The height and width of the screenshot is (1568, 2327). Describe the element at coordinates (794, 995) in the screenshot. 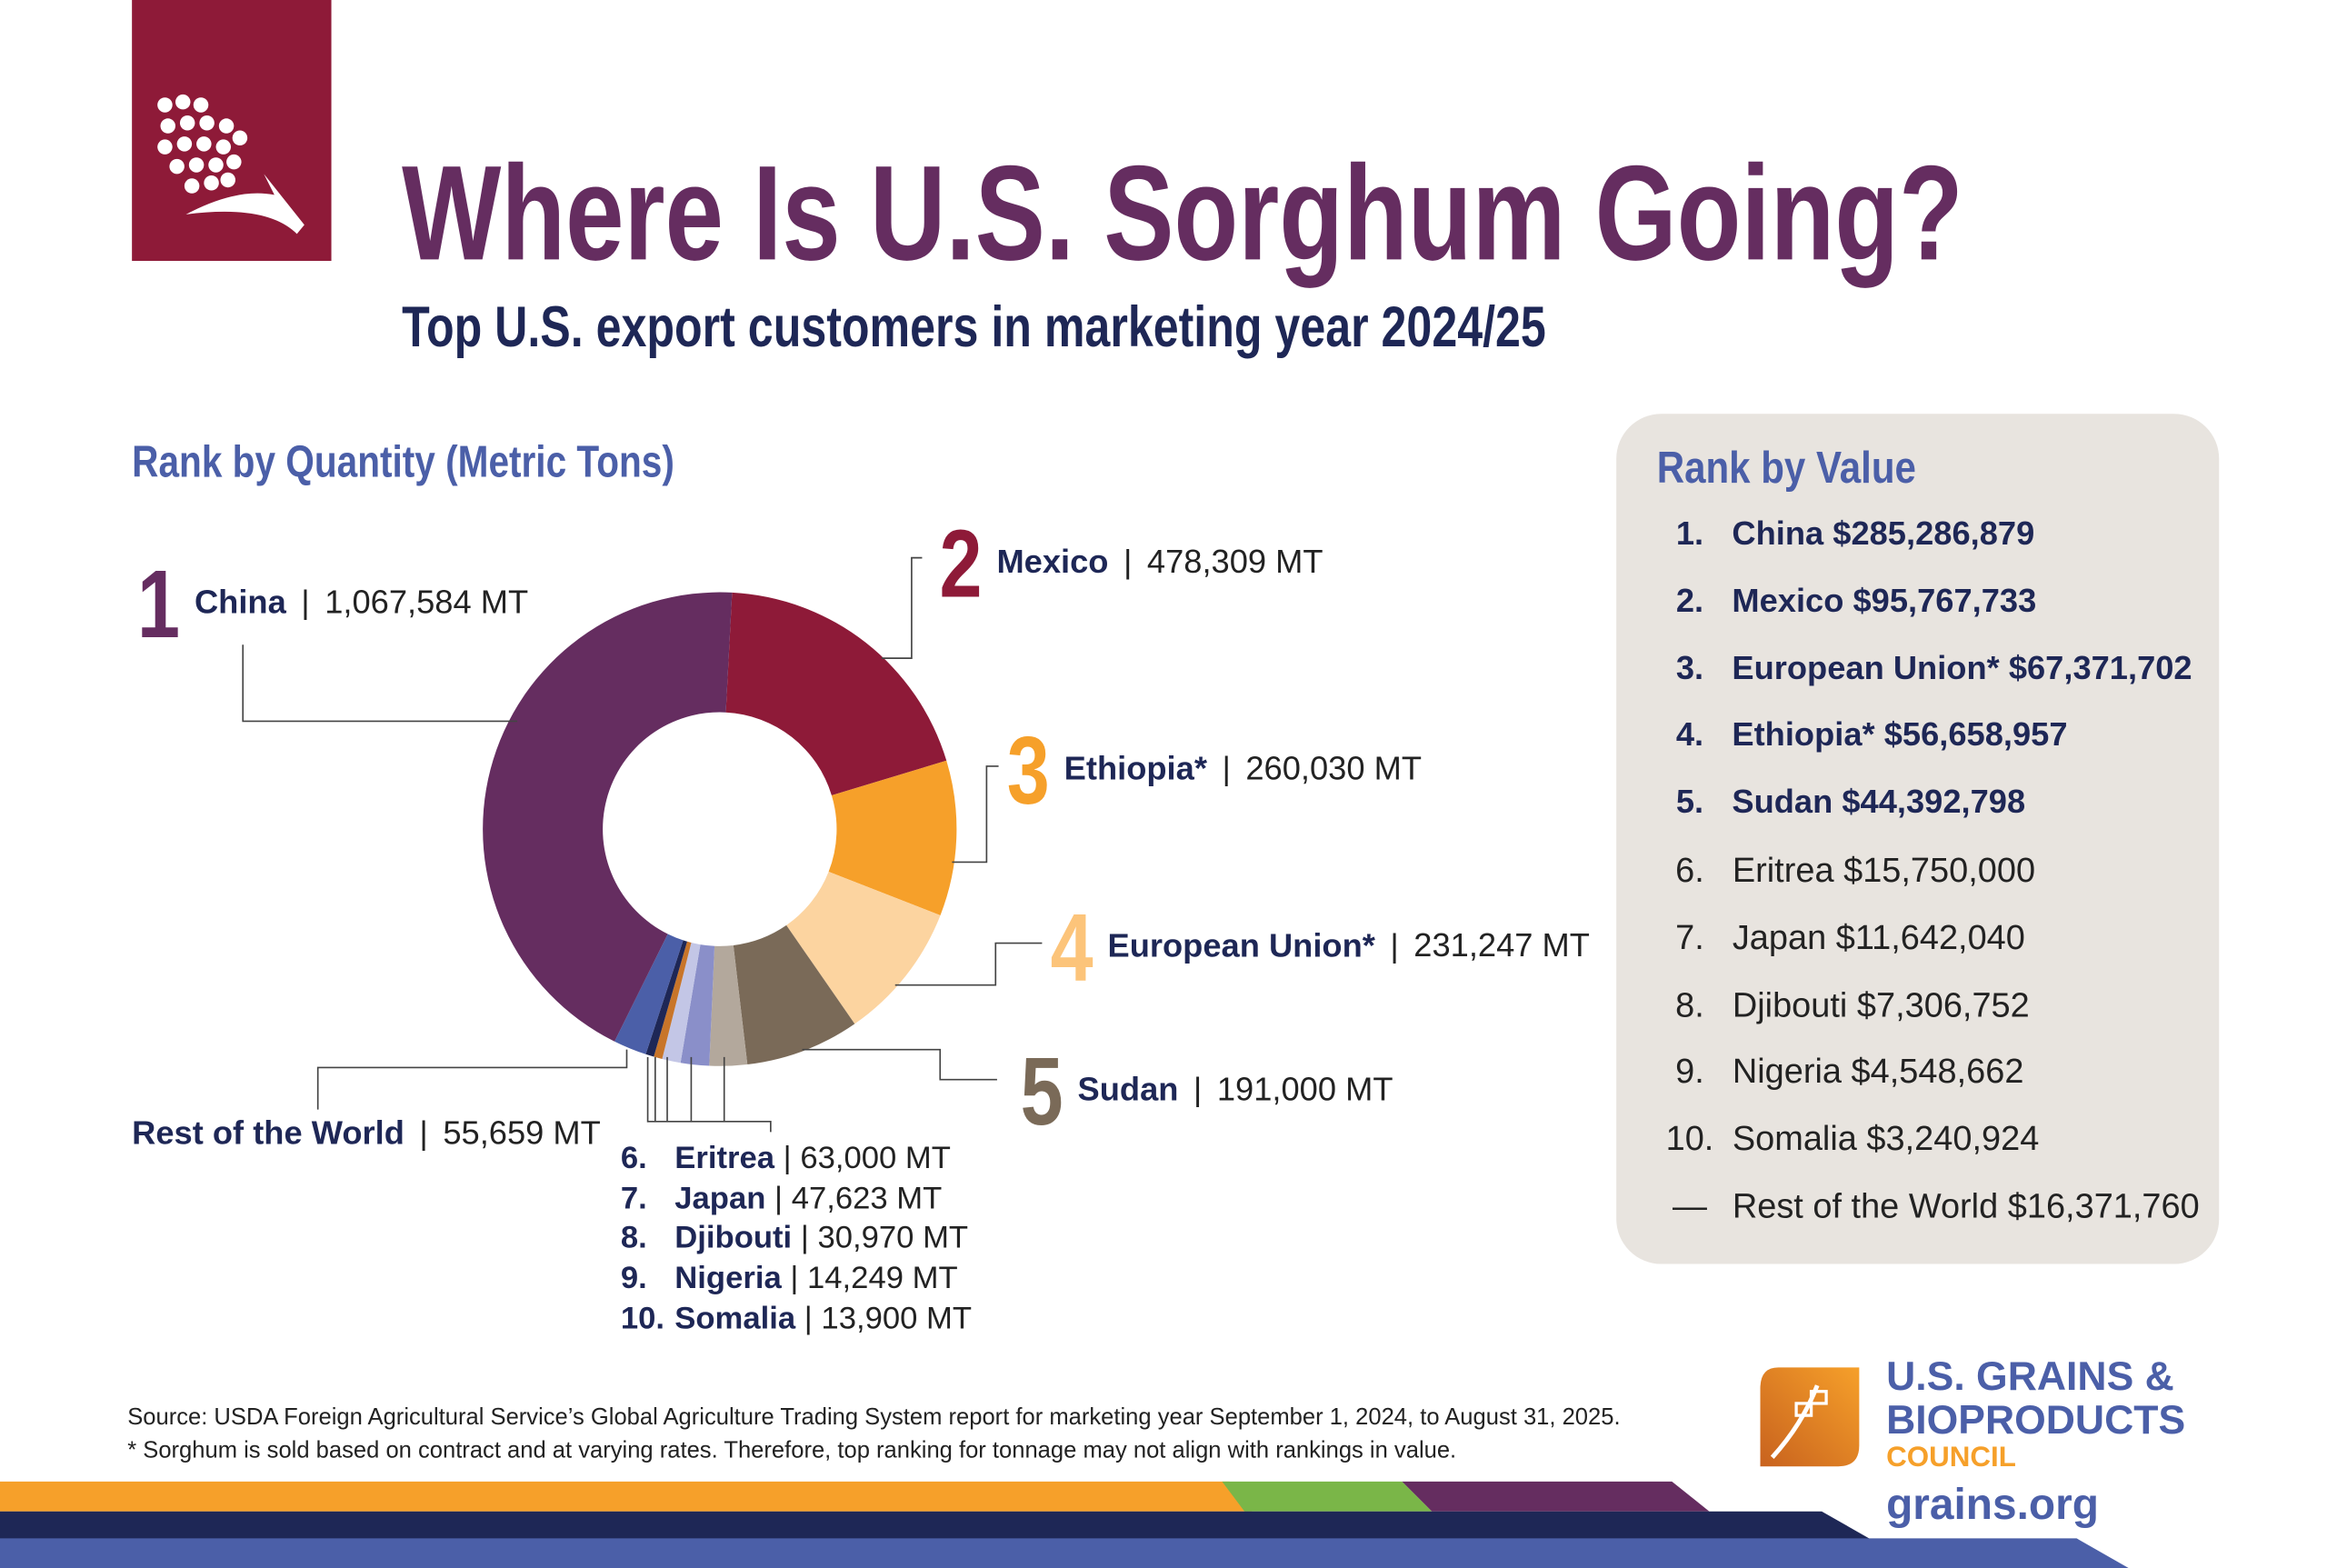

I see `slice-sudan` at that location.